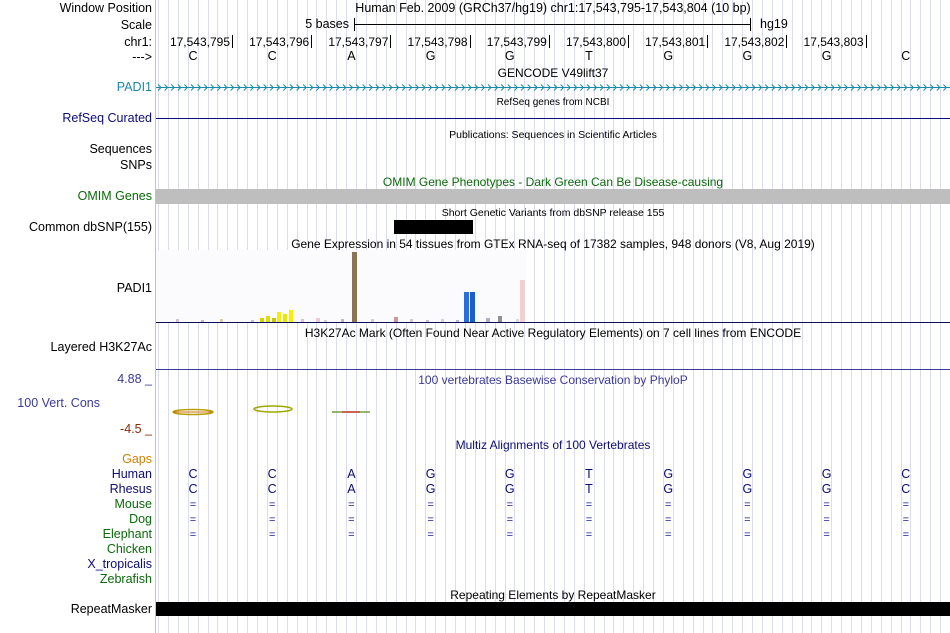  What do you see at coordinates (114, 196) in the screenshot?
I see `track-label-omim: OMIM Genes` at bounding box center [114, 196].